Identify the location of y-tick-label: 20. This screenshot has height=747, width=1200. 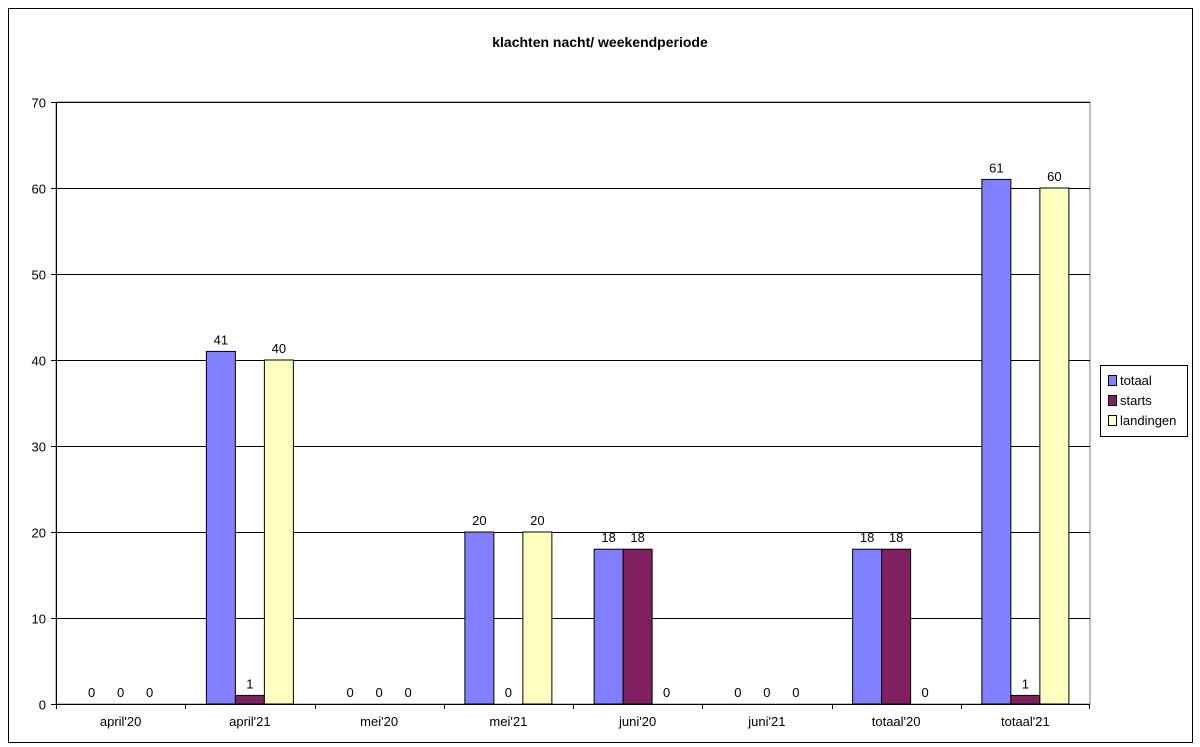
(39, 533).